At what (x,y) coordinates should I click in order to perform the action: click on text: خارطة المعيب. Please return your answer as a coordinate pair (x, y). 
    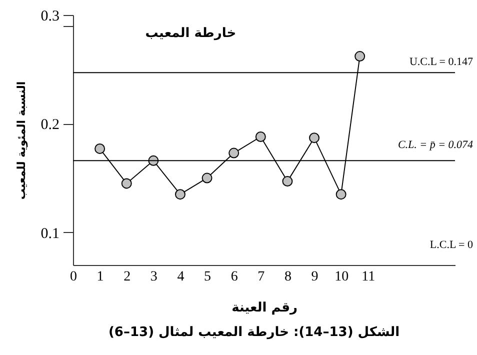
    Looking at the image, I should click on (190, 33).